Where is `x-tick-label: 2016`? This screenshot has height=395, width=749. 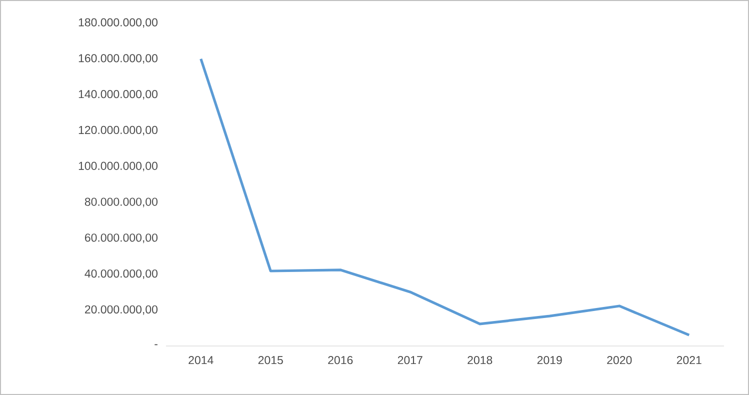 x-tick-label: 2016 is located at coordinates (340, 360).